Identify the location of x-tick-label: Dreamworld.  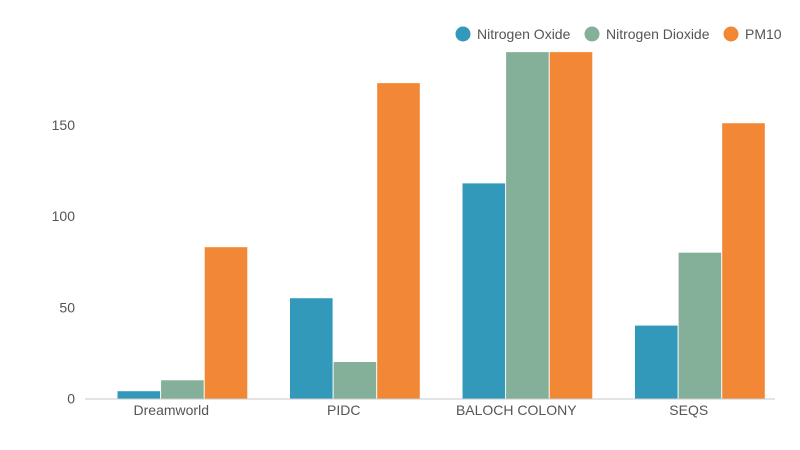
(171, 410).